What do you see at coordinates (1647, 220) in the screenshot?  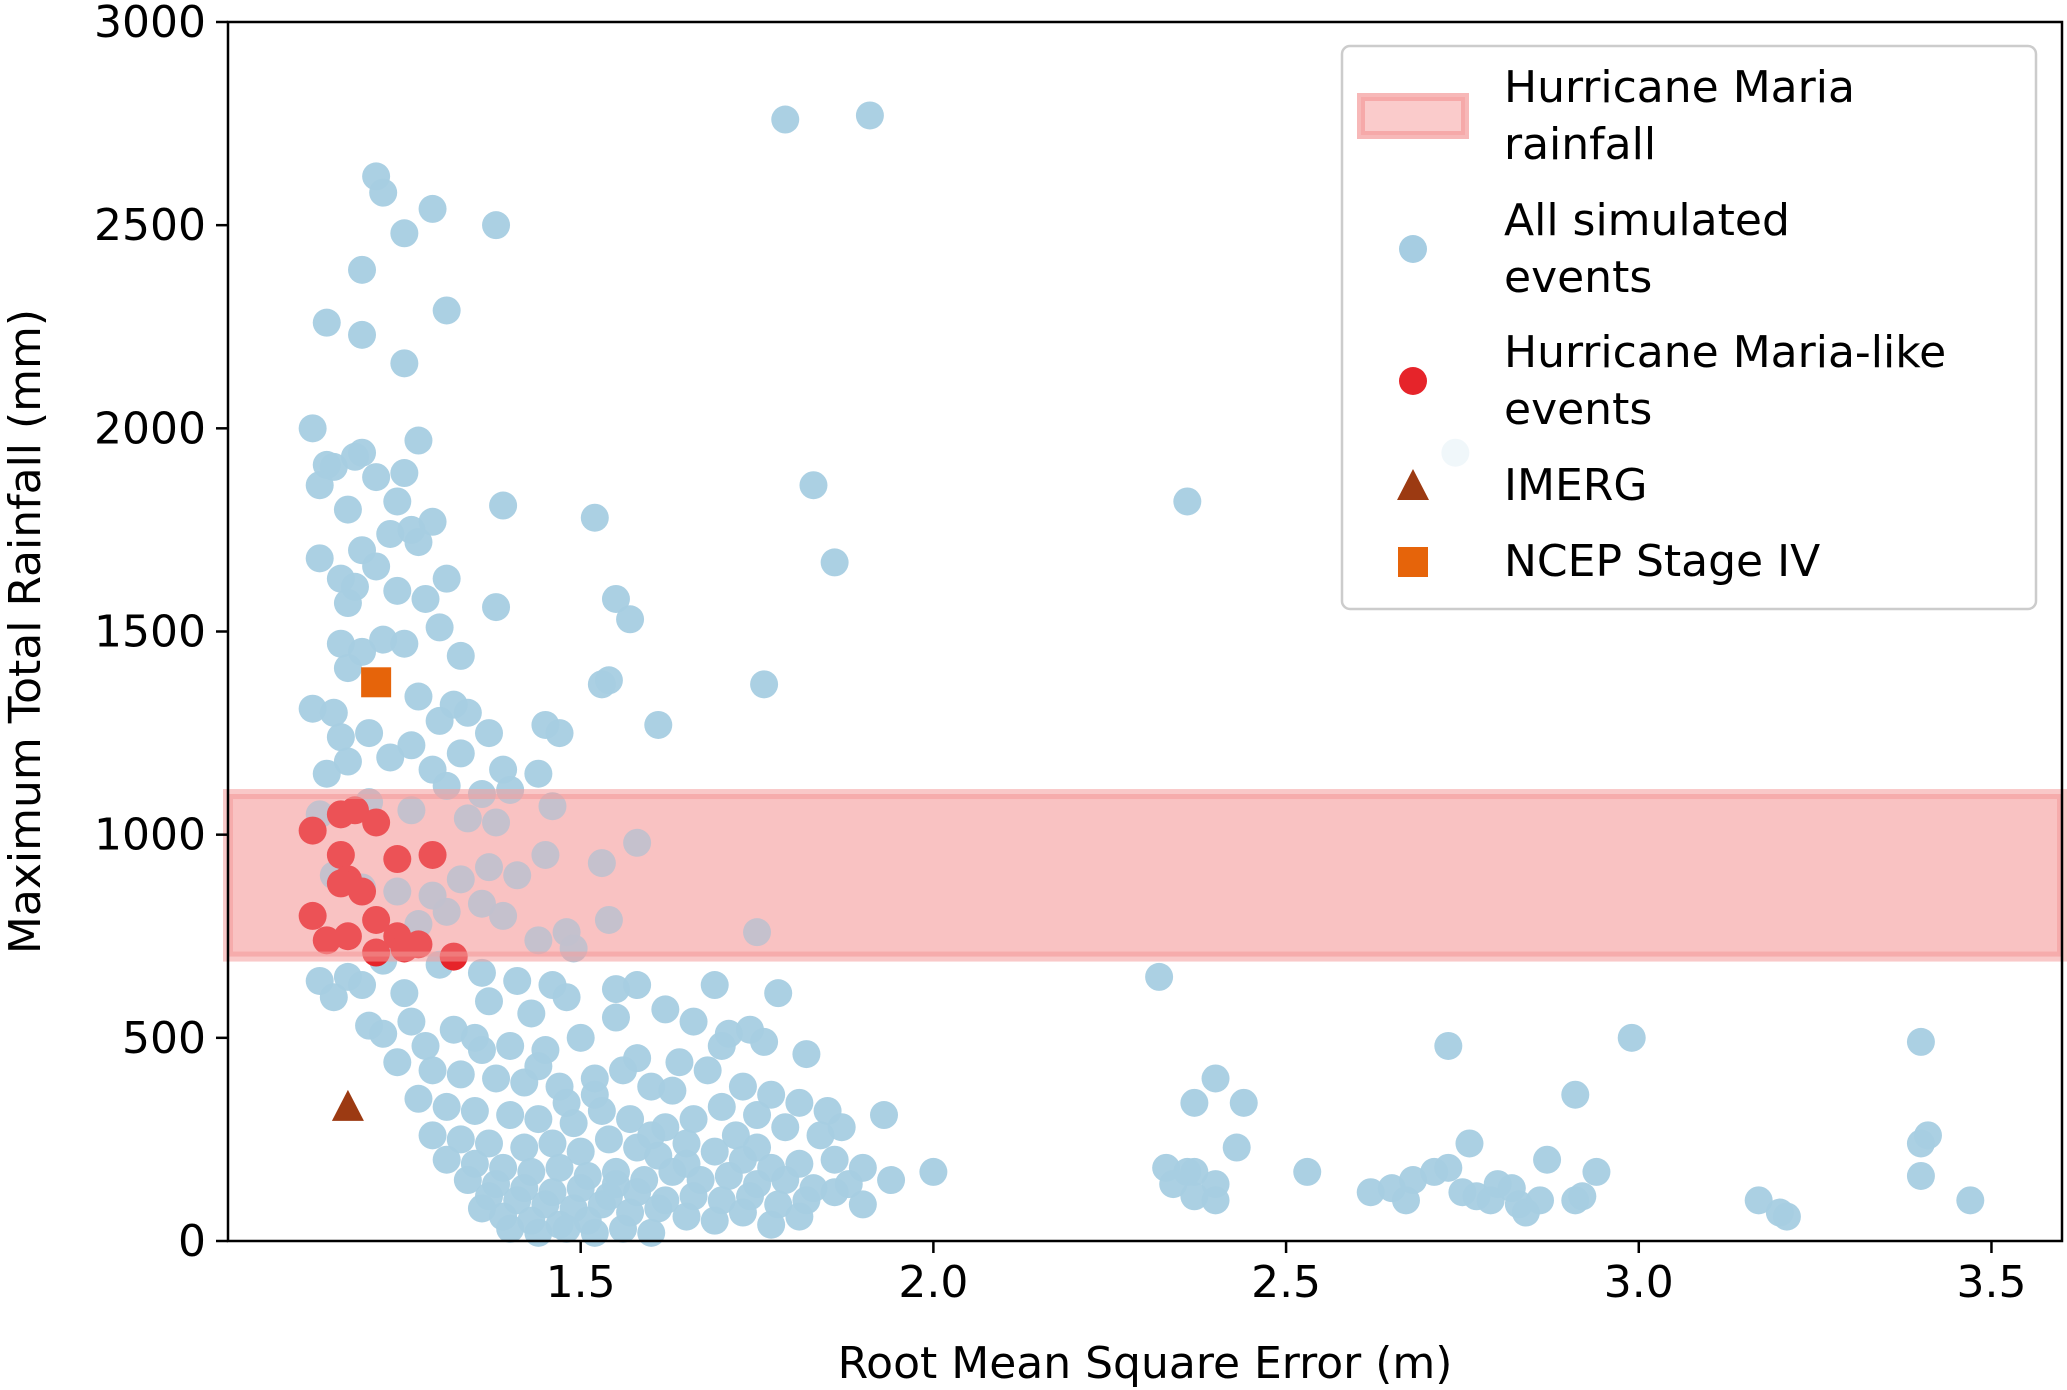 I see `legend-label-simulated-0: All simulated` at bounding box center [1647, 220].